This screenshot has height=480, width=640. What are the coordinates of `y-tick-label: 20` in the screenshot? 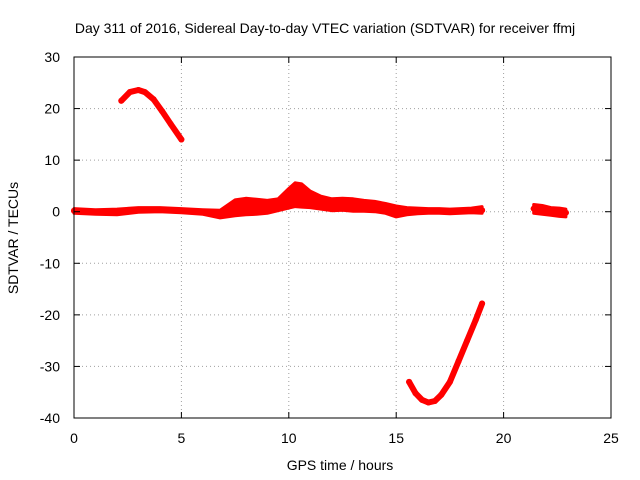 It's located at (52, 109).